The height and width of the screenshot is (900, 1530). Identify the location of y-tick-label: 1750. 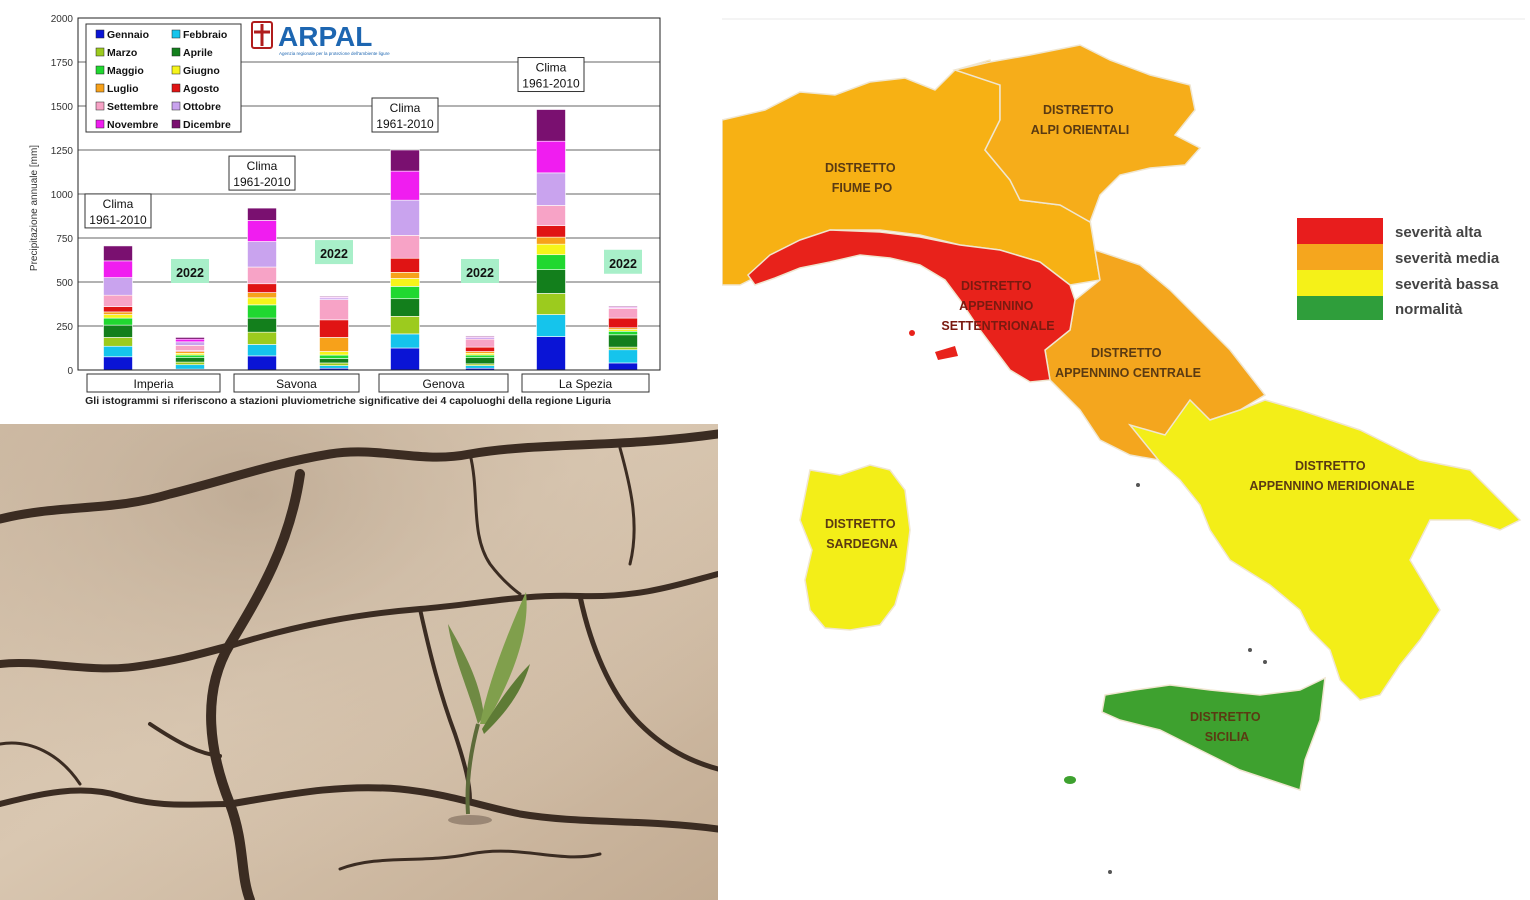
(62, 63).